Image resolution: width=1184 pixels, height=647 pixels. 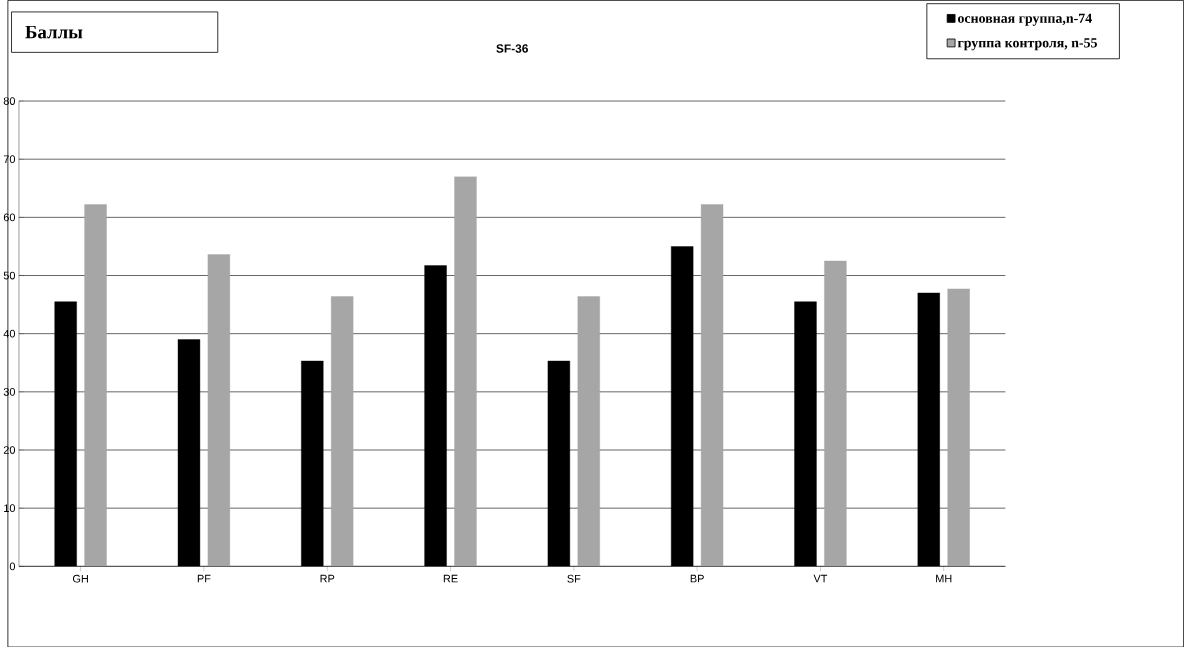 What do you see at coordinates (574, 578) in the screenshot?
I see `x-tick-label: SF` at bounding box center [574, 578].